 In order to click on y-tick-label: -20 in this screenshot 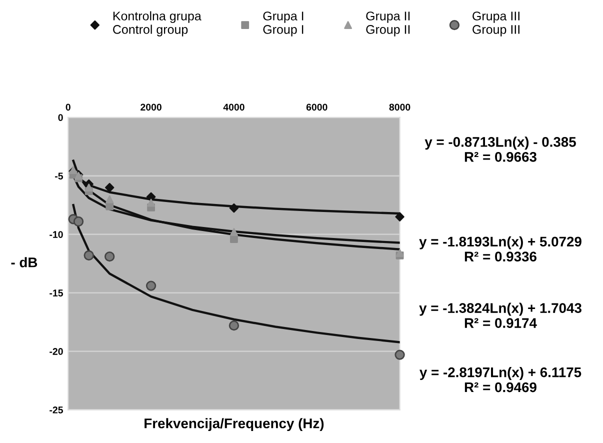, I will do `click(56, 351)`.